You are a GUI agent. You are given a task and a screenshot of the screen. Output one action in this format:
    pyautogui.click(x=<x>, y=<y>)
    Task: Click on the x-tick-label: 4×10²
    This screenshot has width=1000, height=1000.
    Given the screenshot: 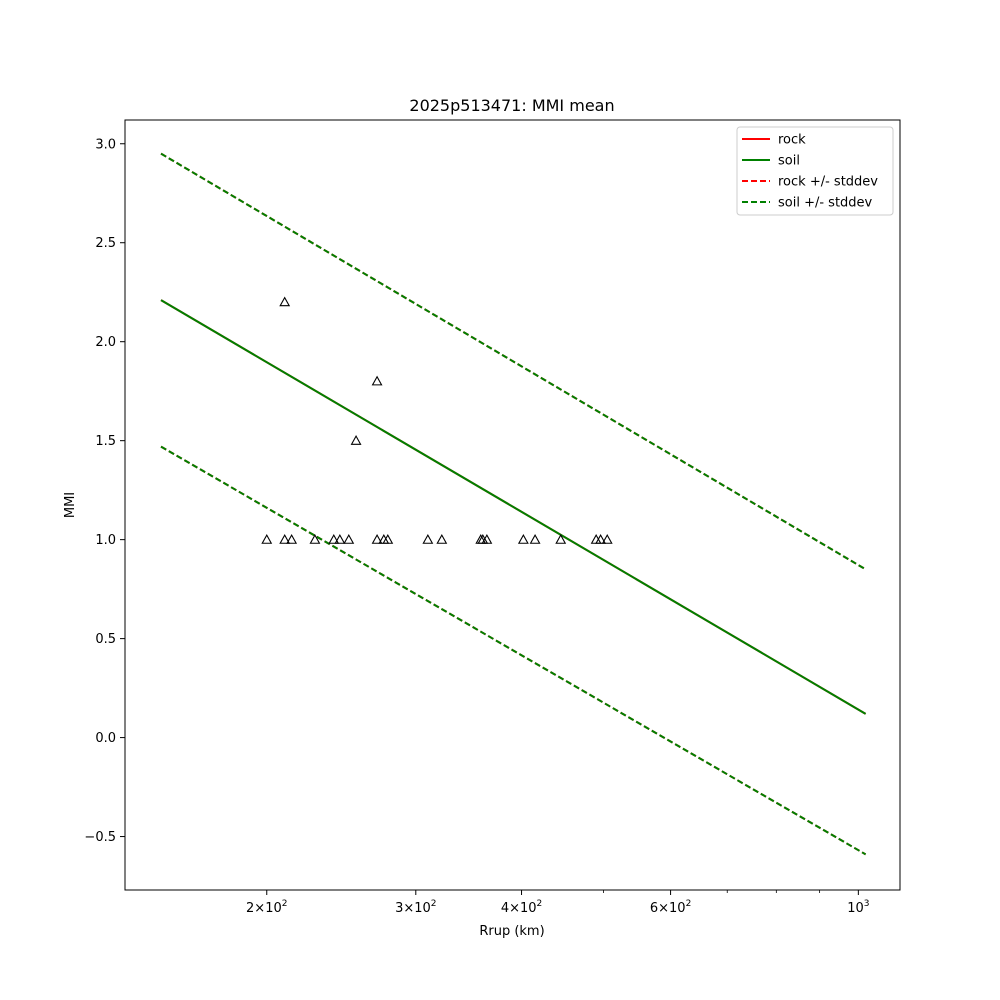 What is the action you would take?
    pyautogui.click(x=521, y=907)
    